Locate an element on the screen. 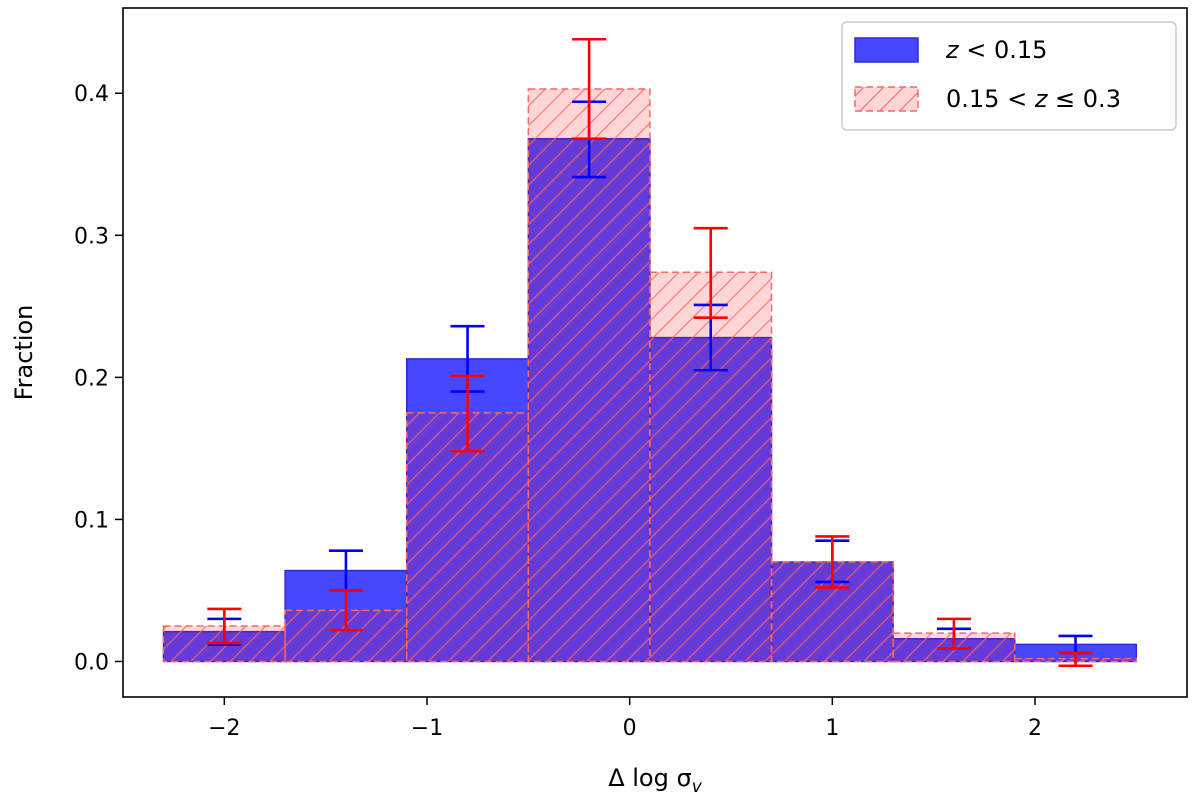 The height and width of the screenshot is (804, 1200). x-tick-label: 2 is located at coordinates (1035, 728).